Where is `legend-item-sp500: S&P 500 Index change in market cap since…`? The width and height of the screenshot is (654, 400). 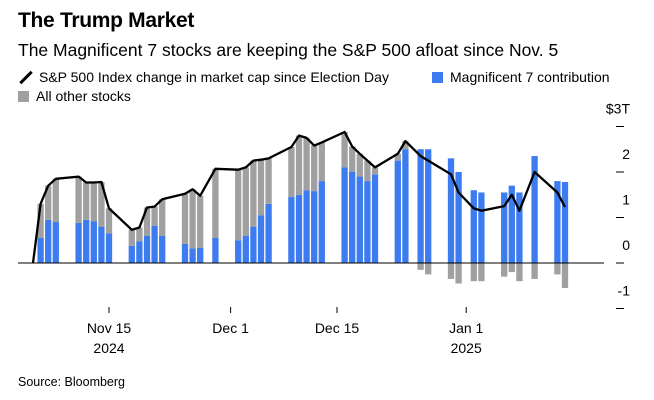
legend-item-sp500: S&P 500 Index change in market cap since… is located at coordinates (203, 77).